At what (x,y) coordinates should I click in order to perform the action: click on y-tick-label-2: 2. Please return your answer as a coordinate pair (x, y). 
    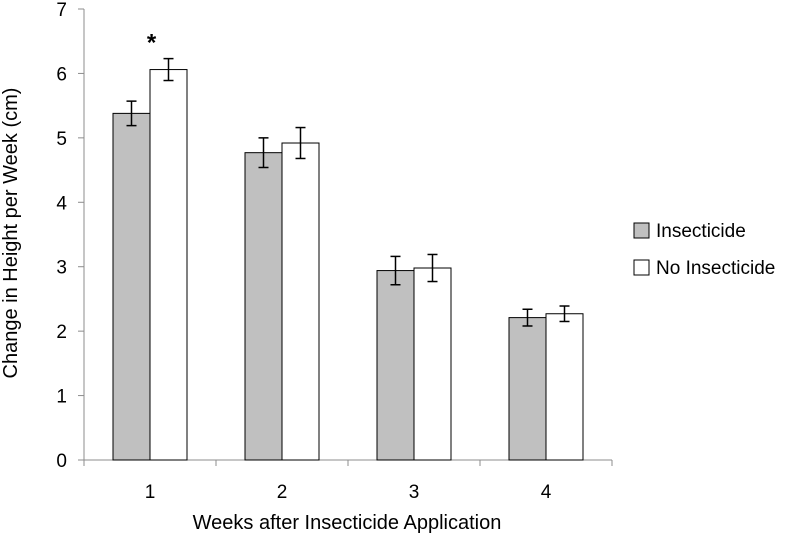
    Looking at the image, I should click on (61, 332).